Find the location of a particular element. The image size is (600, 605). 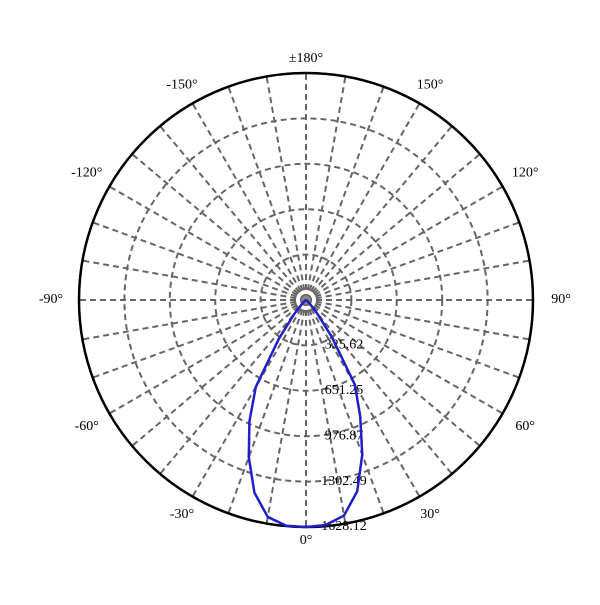

intensity-curve is located at coordinates (305, 413).